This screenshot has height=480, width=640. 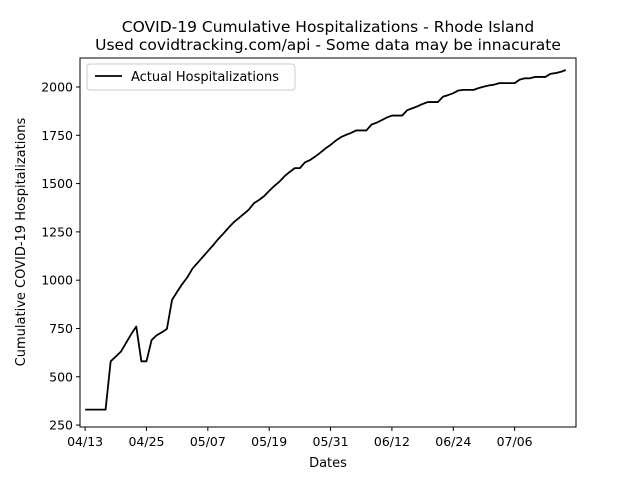 I want to click on x-axis-label: Dates, so click(x=328, y=463).